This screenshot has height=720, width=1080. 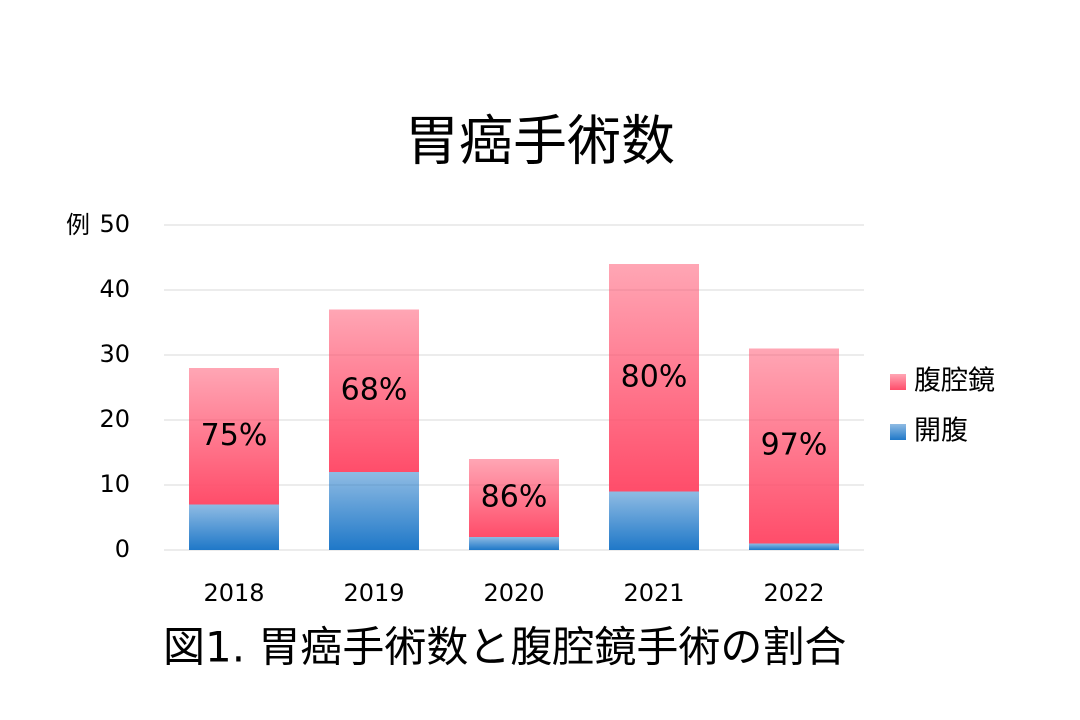 What do you see at coordinates (653, 593) in the screenshot?
I see `x-tick-label: 2021` at bounding box center [653, 593].